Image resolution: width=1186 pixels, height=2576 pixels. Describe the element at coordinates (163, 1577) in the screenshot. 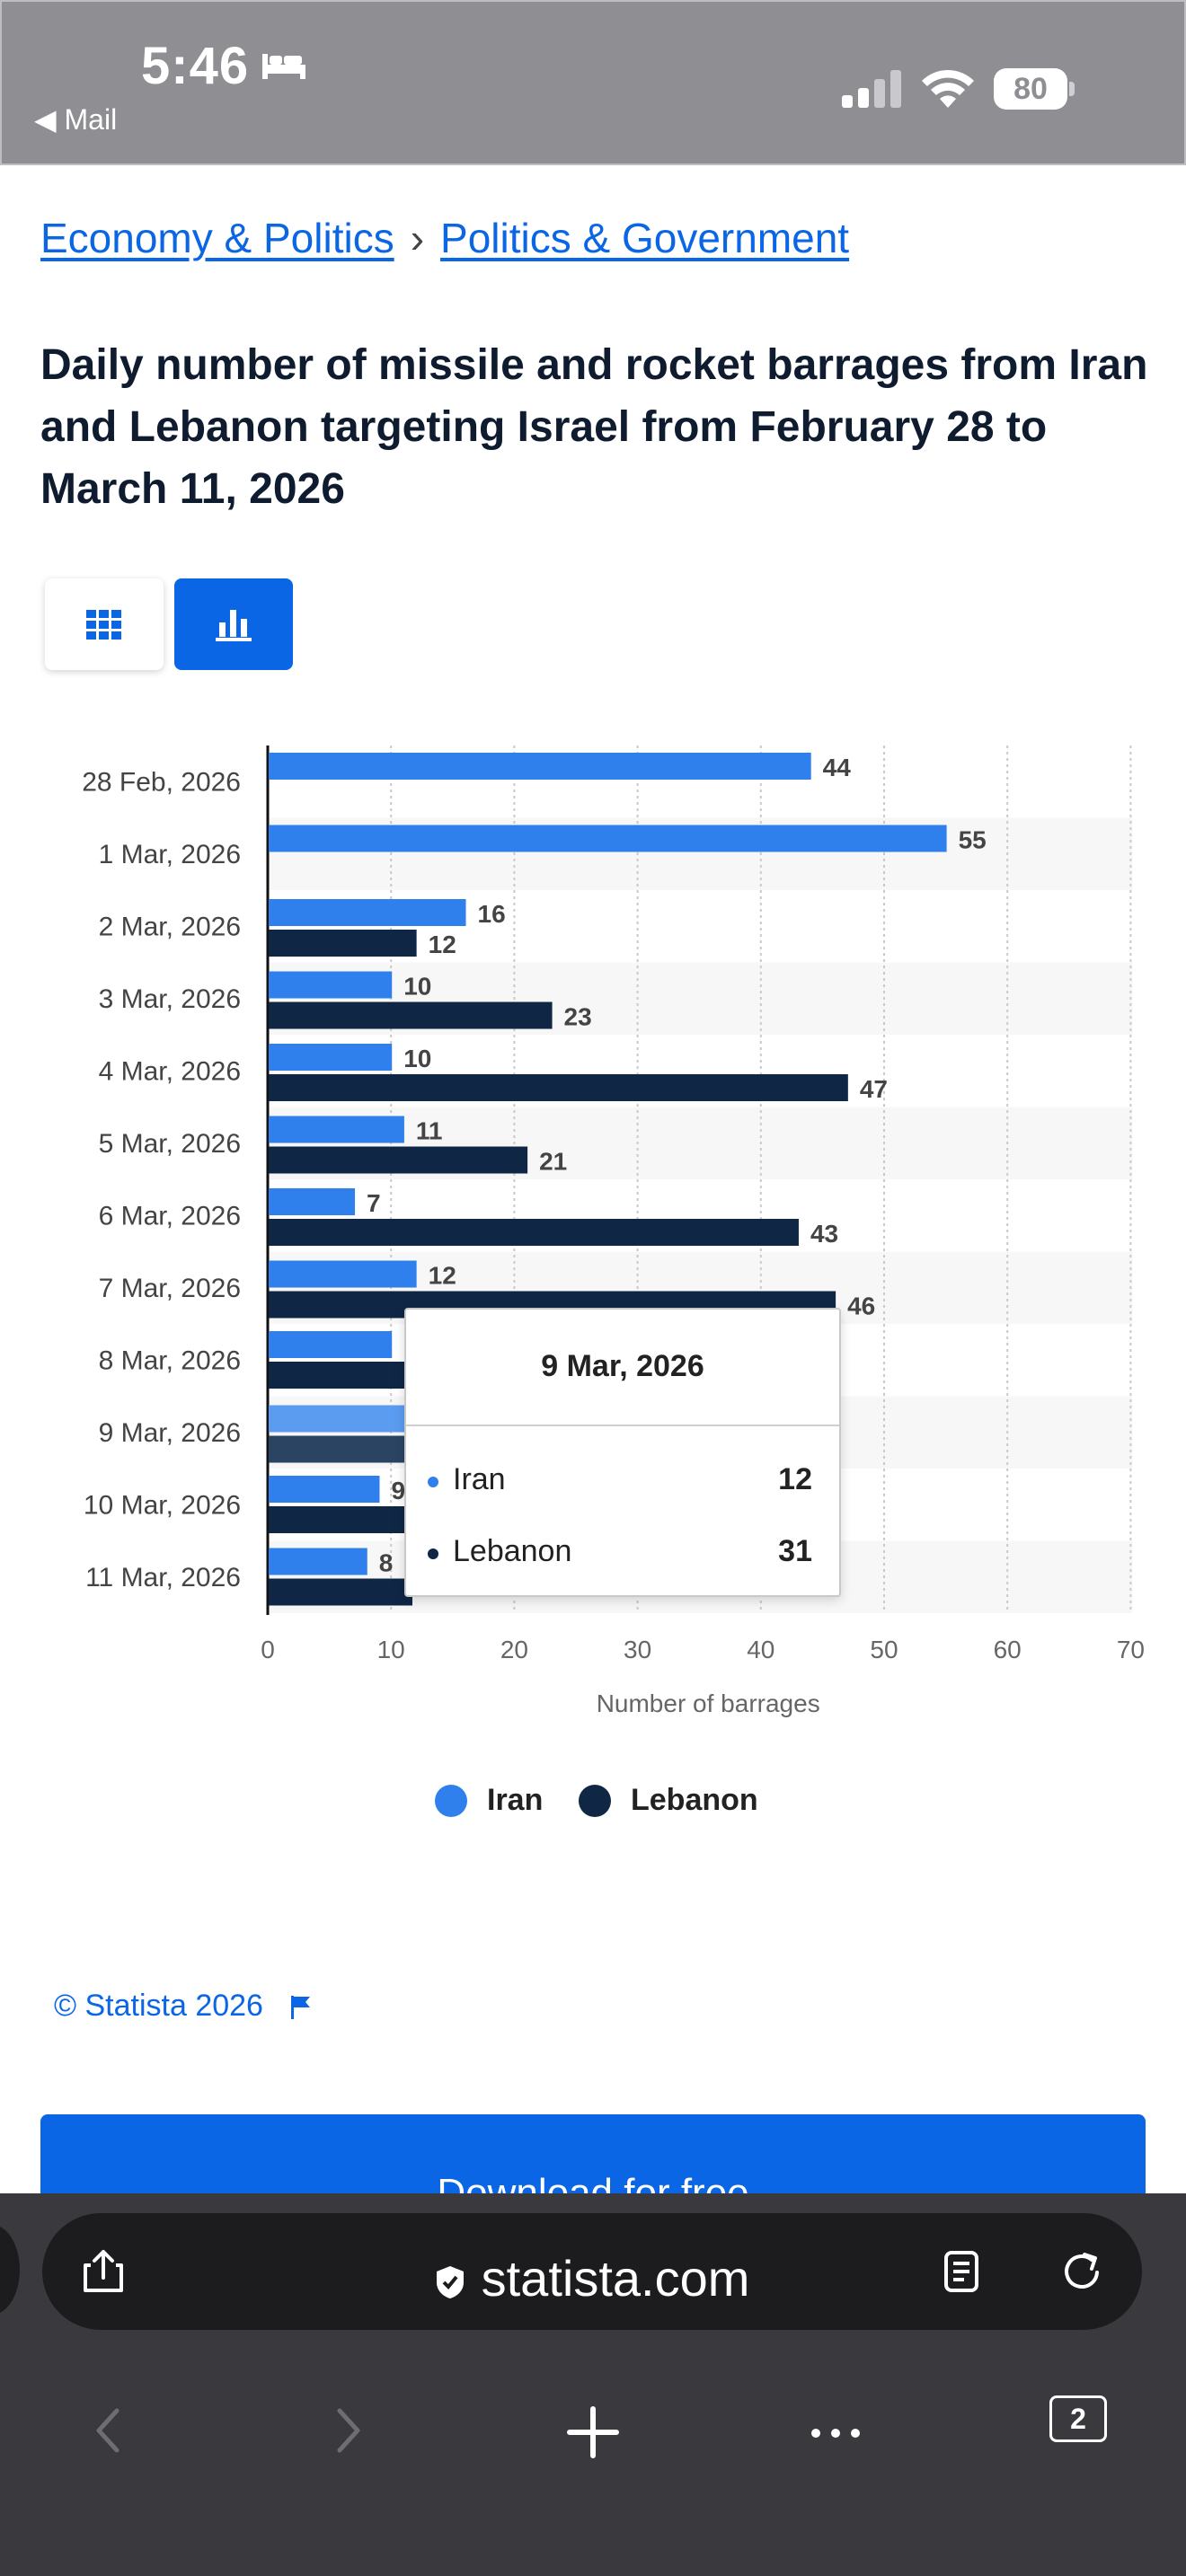

I see `y-category-label: 11 Mar, 2026` at that location.